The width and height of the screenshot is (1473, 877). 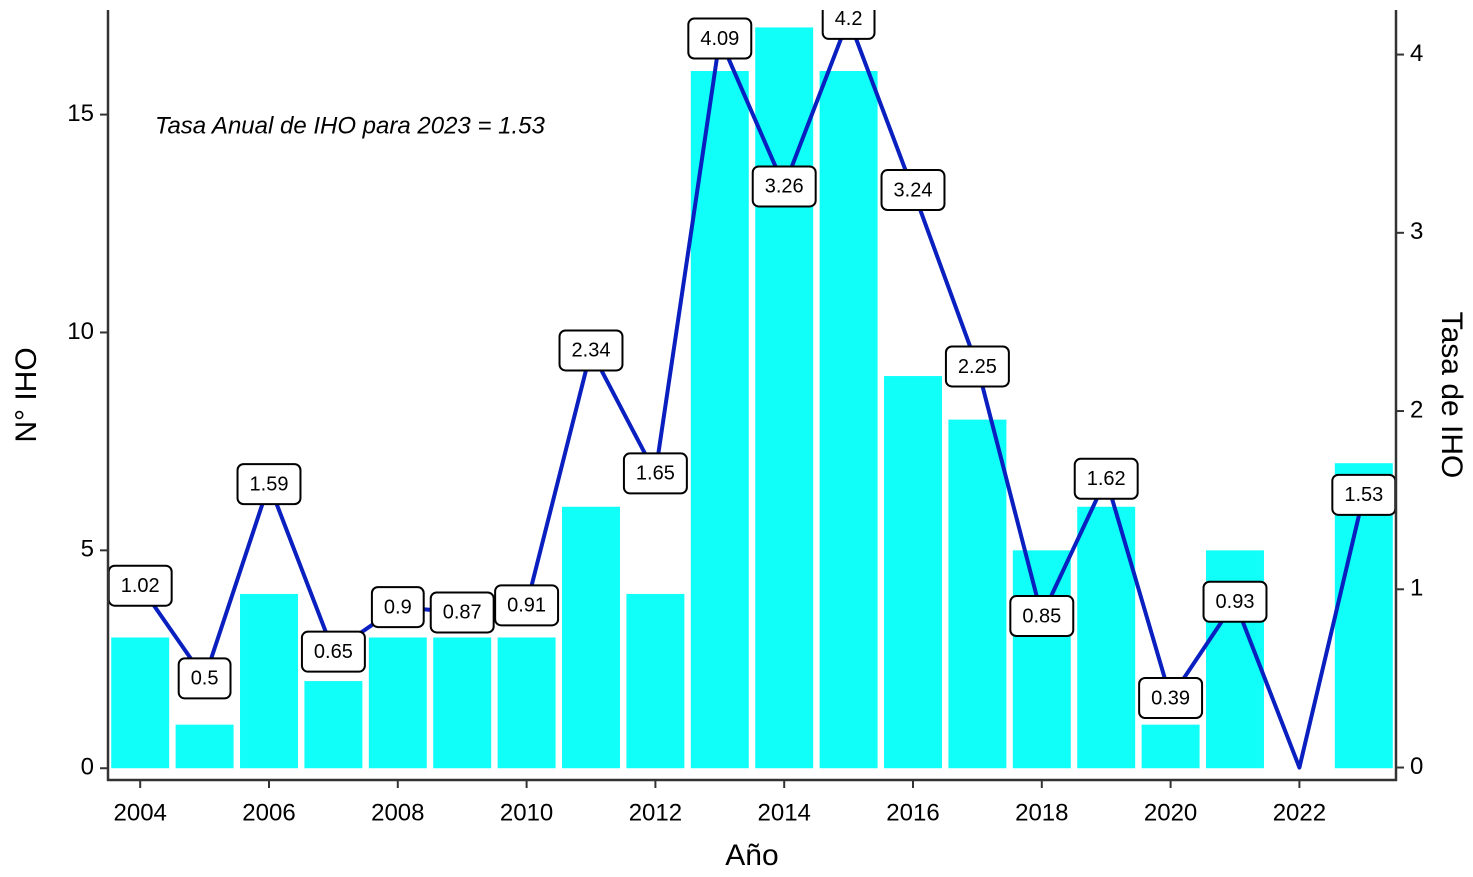 I want to click on value-label: 0.85, so click(x=1041, y=616).